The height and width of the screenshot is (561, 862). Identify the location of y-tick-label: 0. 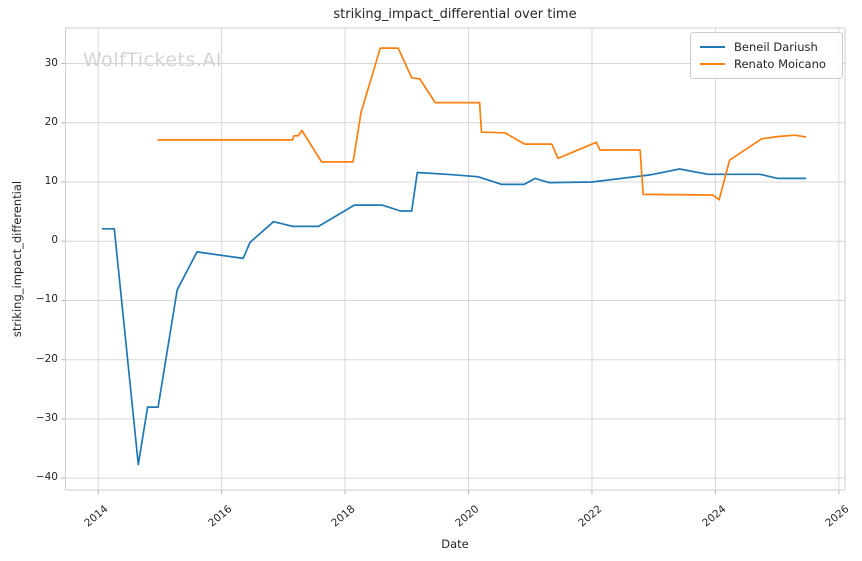
(54, 240).